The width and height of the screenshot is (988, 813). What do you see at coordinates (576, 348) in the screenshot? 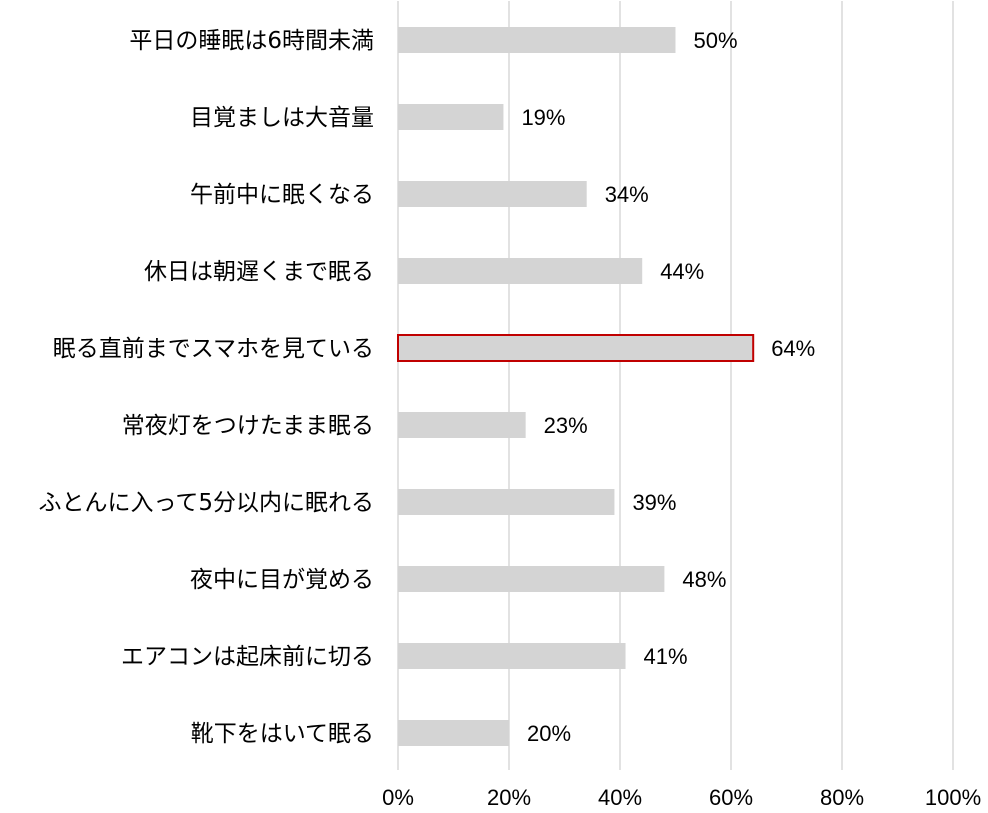
I see `bar-highlighted` at bounding box center [576, 348].